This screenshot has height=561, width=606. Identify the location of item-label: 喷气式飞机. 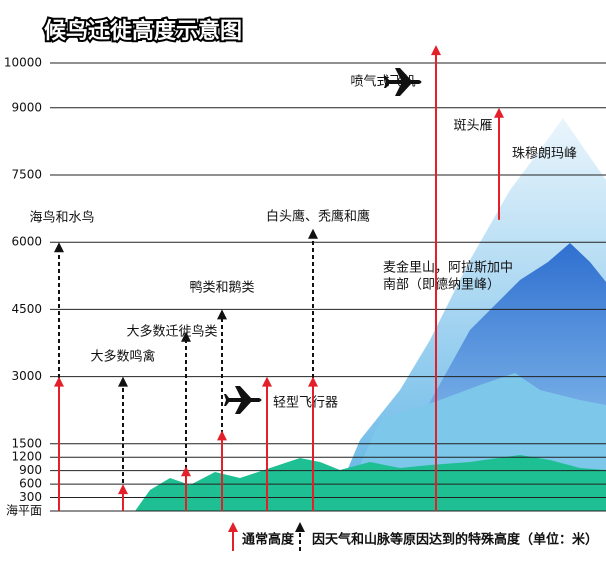
(382, 82).